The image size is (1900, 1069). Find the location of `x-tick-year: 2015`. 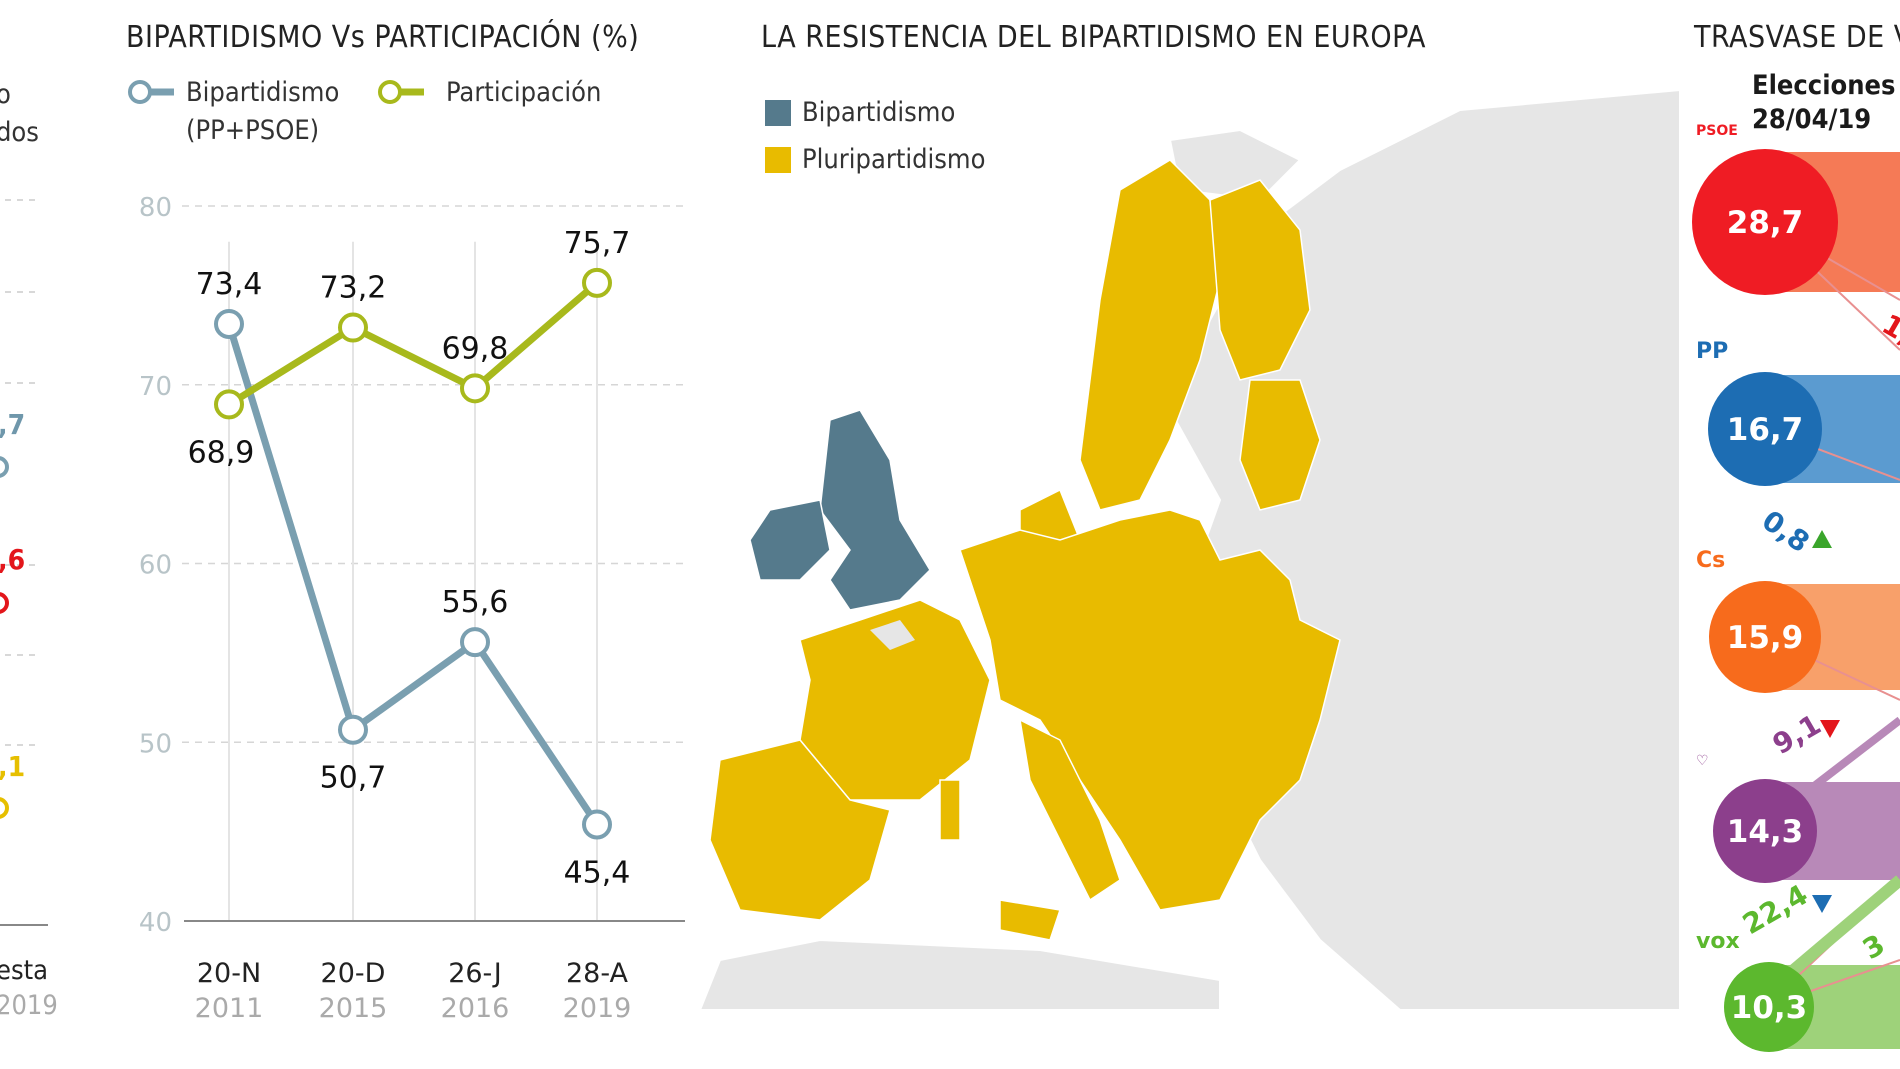

x-tick-year: 2015 is located at coordinates (353, 1008).